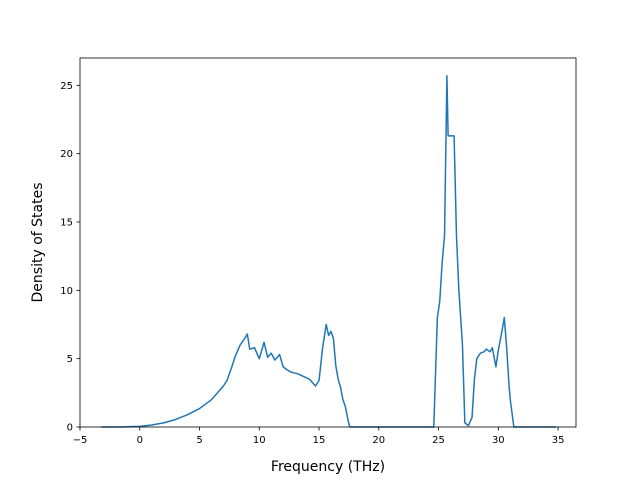 This screenshot has width=640, height=480. Describe the element at coordinates (438, 440) in the screenshot. I see `x-tick-label: 25` at that location.